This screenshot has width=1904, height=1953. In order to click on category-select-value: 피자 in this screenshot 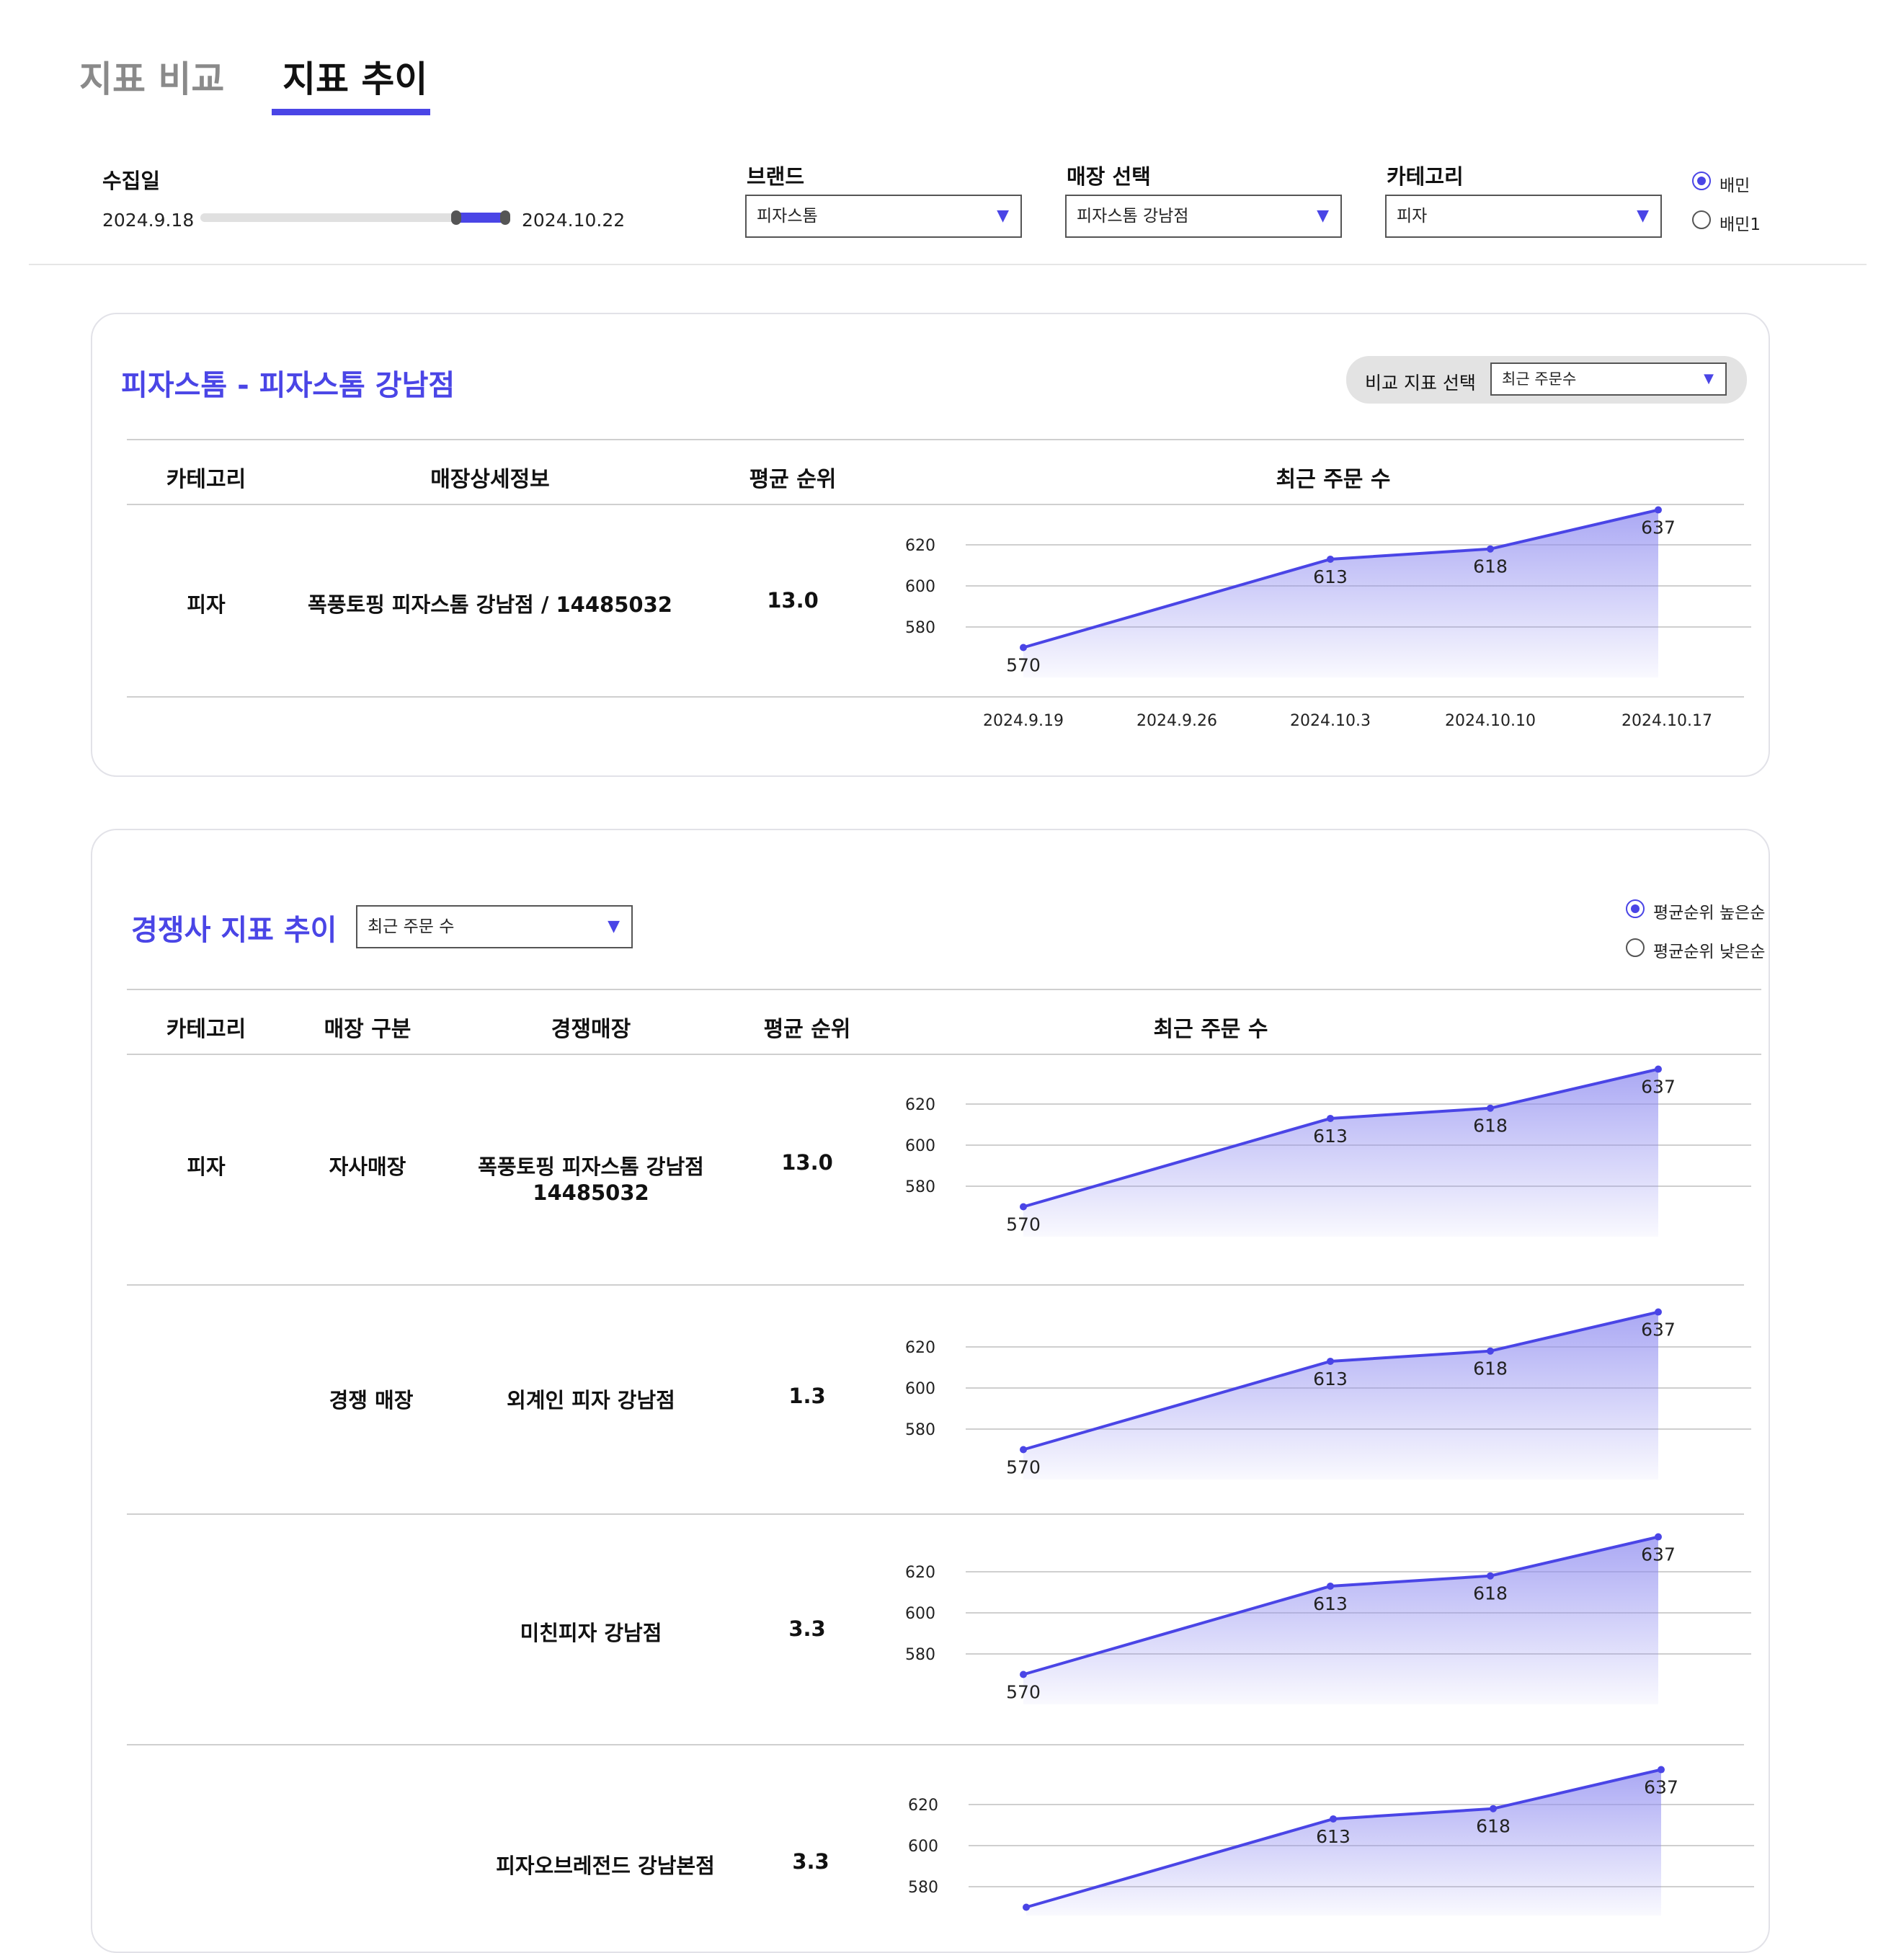, I will do `click(1412, 216)`.